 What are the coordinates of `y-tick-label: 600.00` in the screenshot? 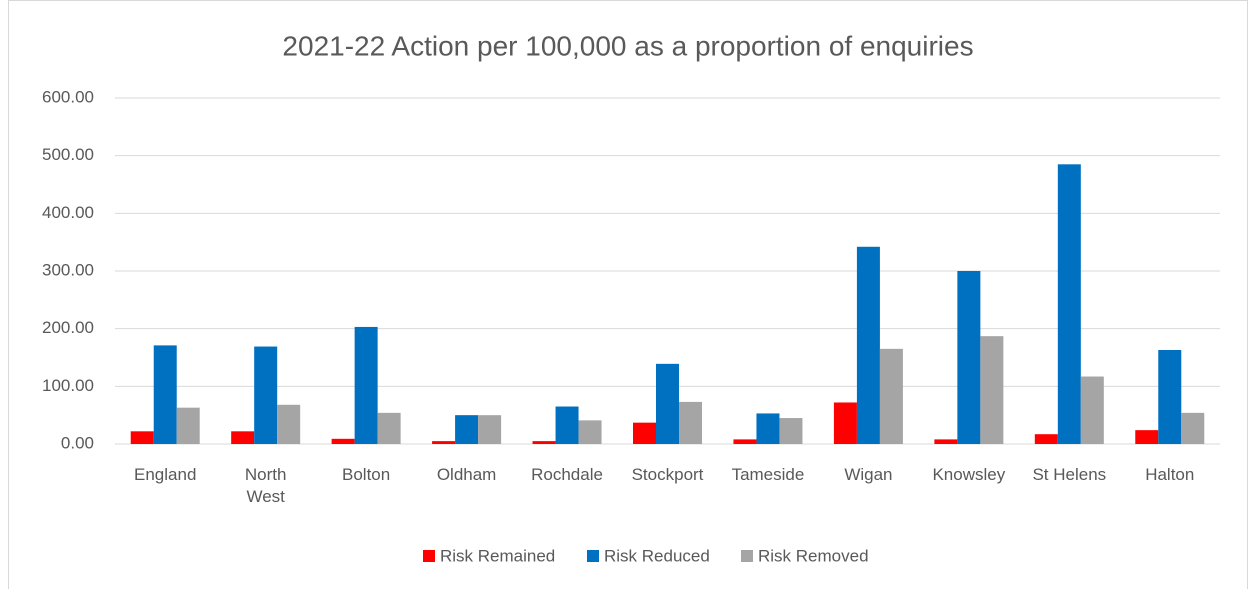 It's located at (68, 96).